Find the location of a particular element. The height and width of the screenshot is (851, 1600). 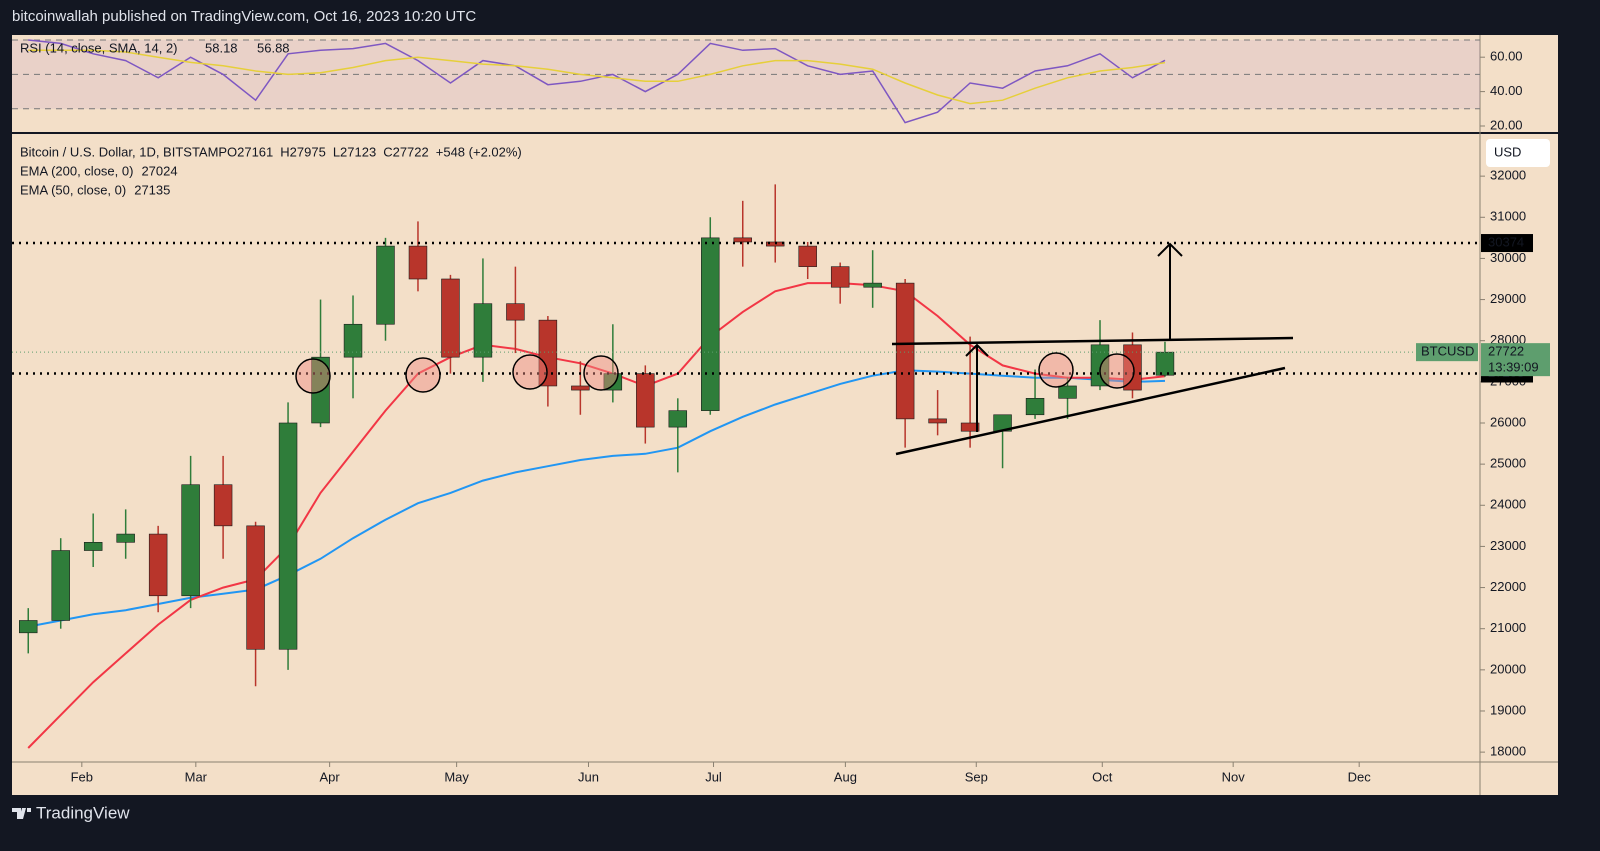

price-badge is located at coordinates (1515, 360).